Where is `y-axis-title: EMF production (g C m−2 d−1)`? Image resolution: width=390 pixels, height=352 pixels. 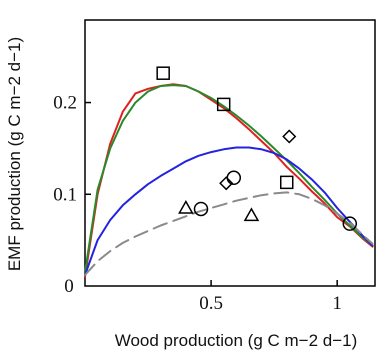
y-axis-title: EMF production (g C m−2 d−1) is located at coordinates (14, 154).